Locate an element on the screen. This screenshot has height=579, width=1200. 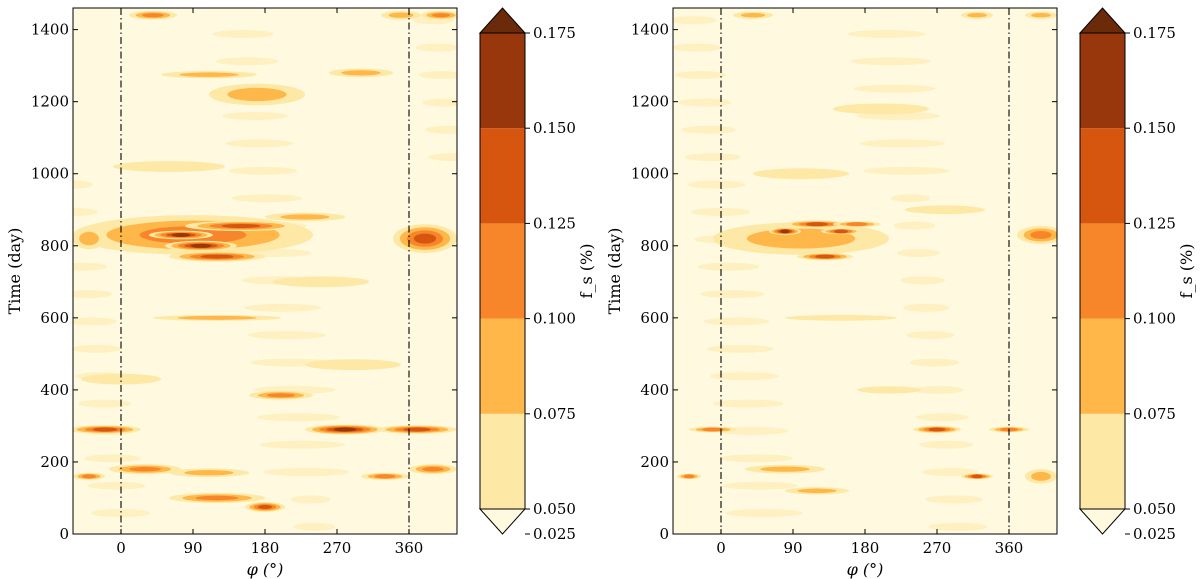
colorbar-extend-max is located at coordinates (1102, 20).